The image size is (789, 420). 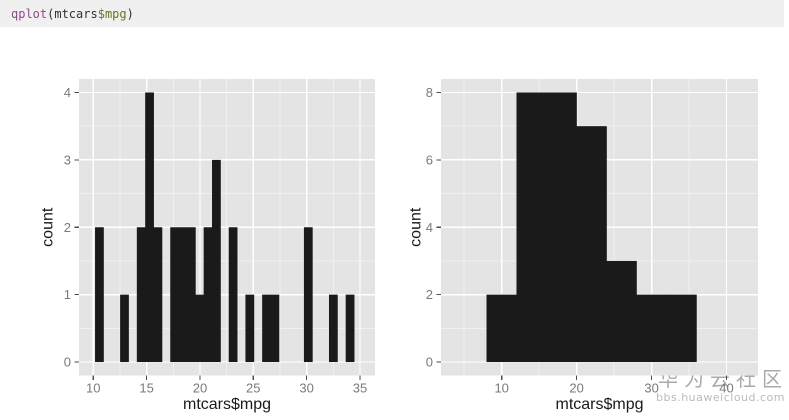 I want to click on watermark-url: bbs.huaweicloud.com, so click(x=720, y=397).